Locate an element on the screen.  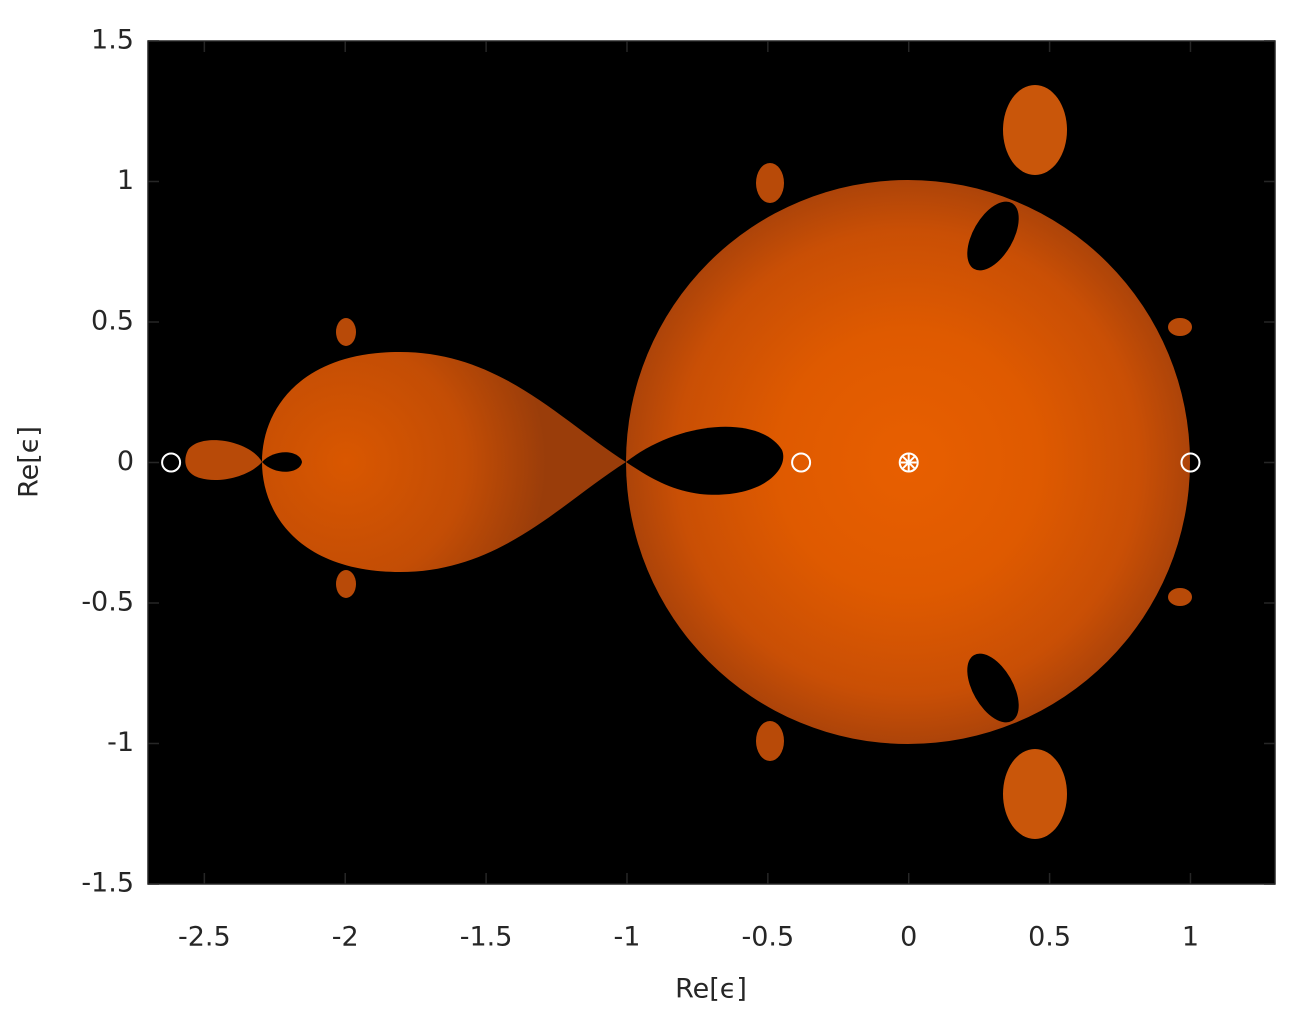
y-tick-label: 0.5 is located at coordinates (112, 321).